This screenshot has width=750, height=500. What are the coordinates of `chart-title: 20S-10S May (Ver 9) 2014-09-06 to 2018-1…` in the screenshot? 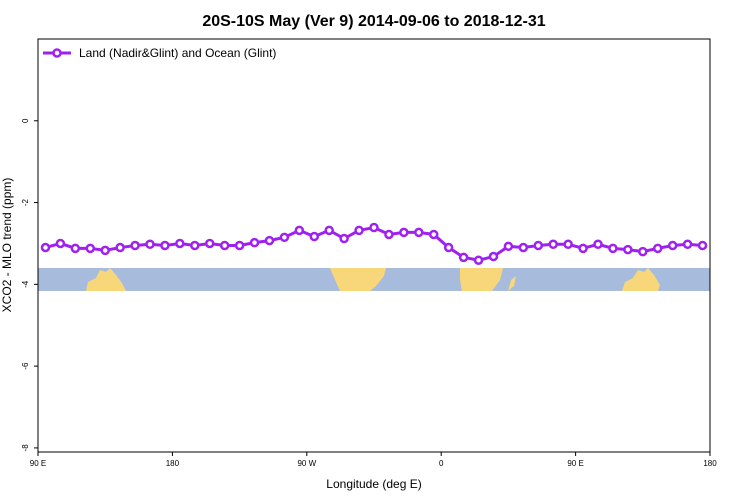 It's located at (373, 21).